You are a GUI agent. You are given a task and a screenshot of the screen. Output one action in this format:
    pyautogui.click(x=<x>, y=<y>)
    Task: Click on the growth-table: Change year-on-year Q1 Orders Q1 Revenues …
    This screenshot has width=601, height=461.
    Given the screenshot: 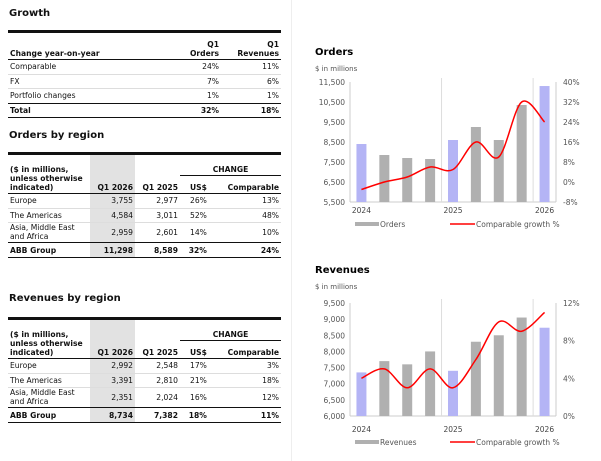 What is the action you would take?
    pyautogui.click(x=144, y=74)
    